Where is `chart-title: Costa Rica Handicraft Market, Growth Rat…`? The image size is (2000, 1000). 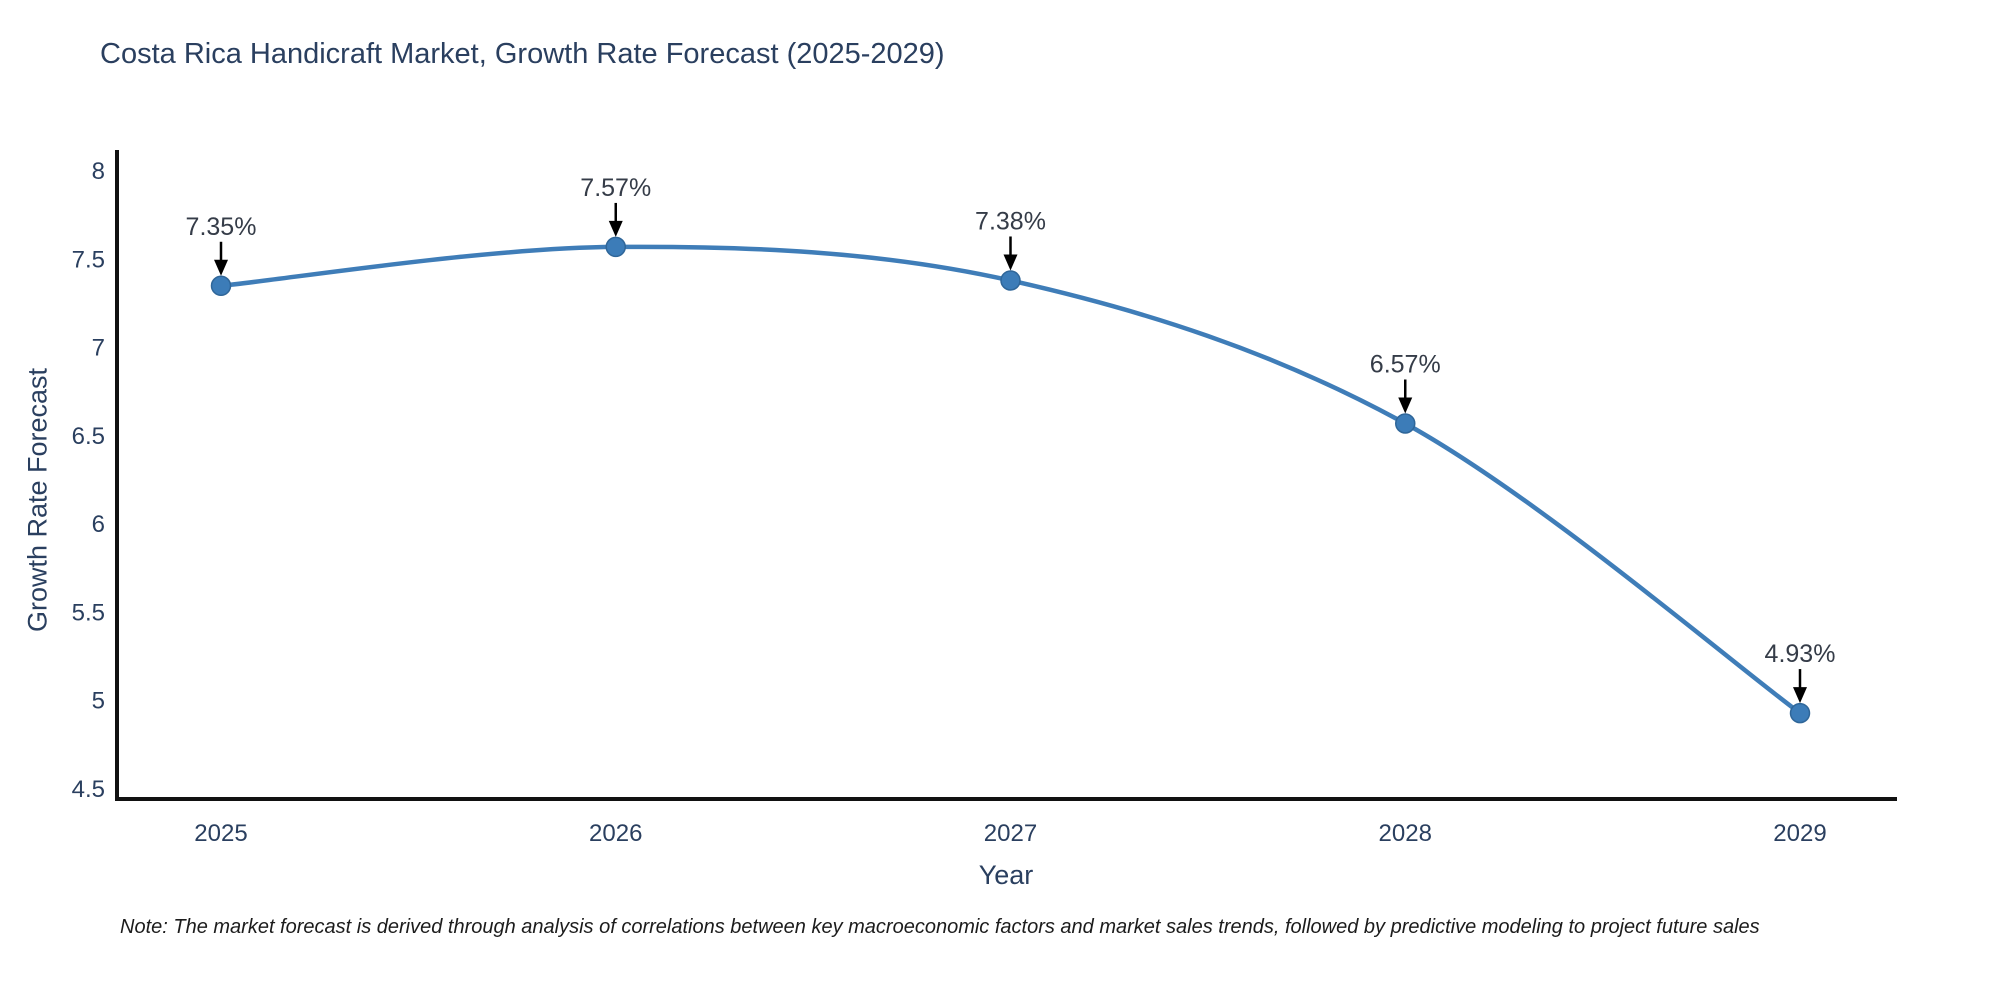
chart-title: Costa Rica Handicraft Market, Growth Rat… is located at coordinates (522, 54).